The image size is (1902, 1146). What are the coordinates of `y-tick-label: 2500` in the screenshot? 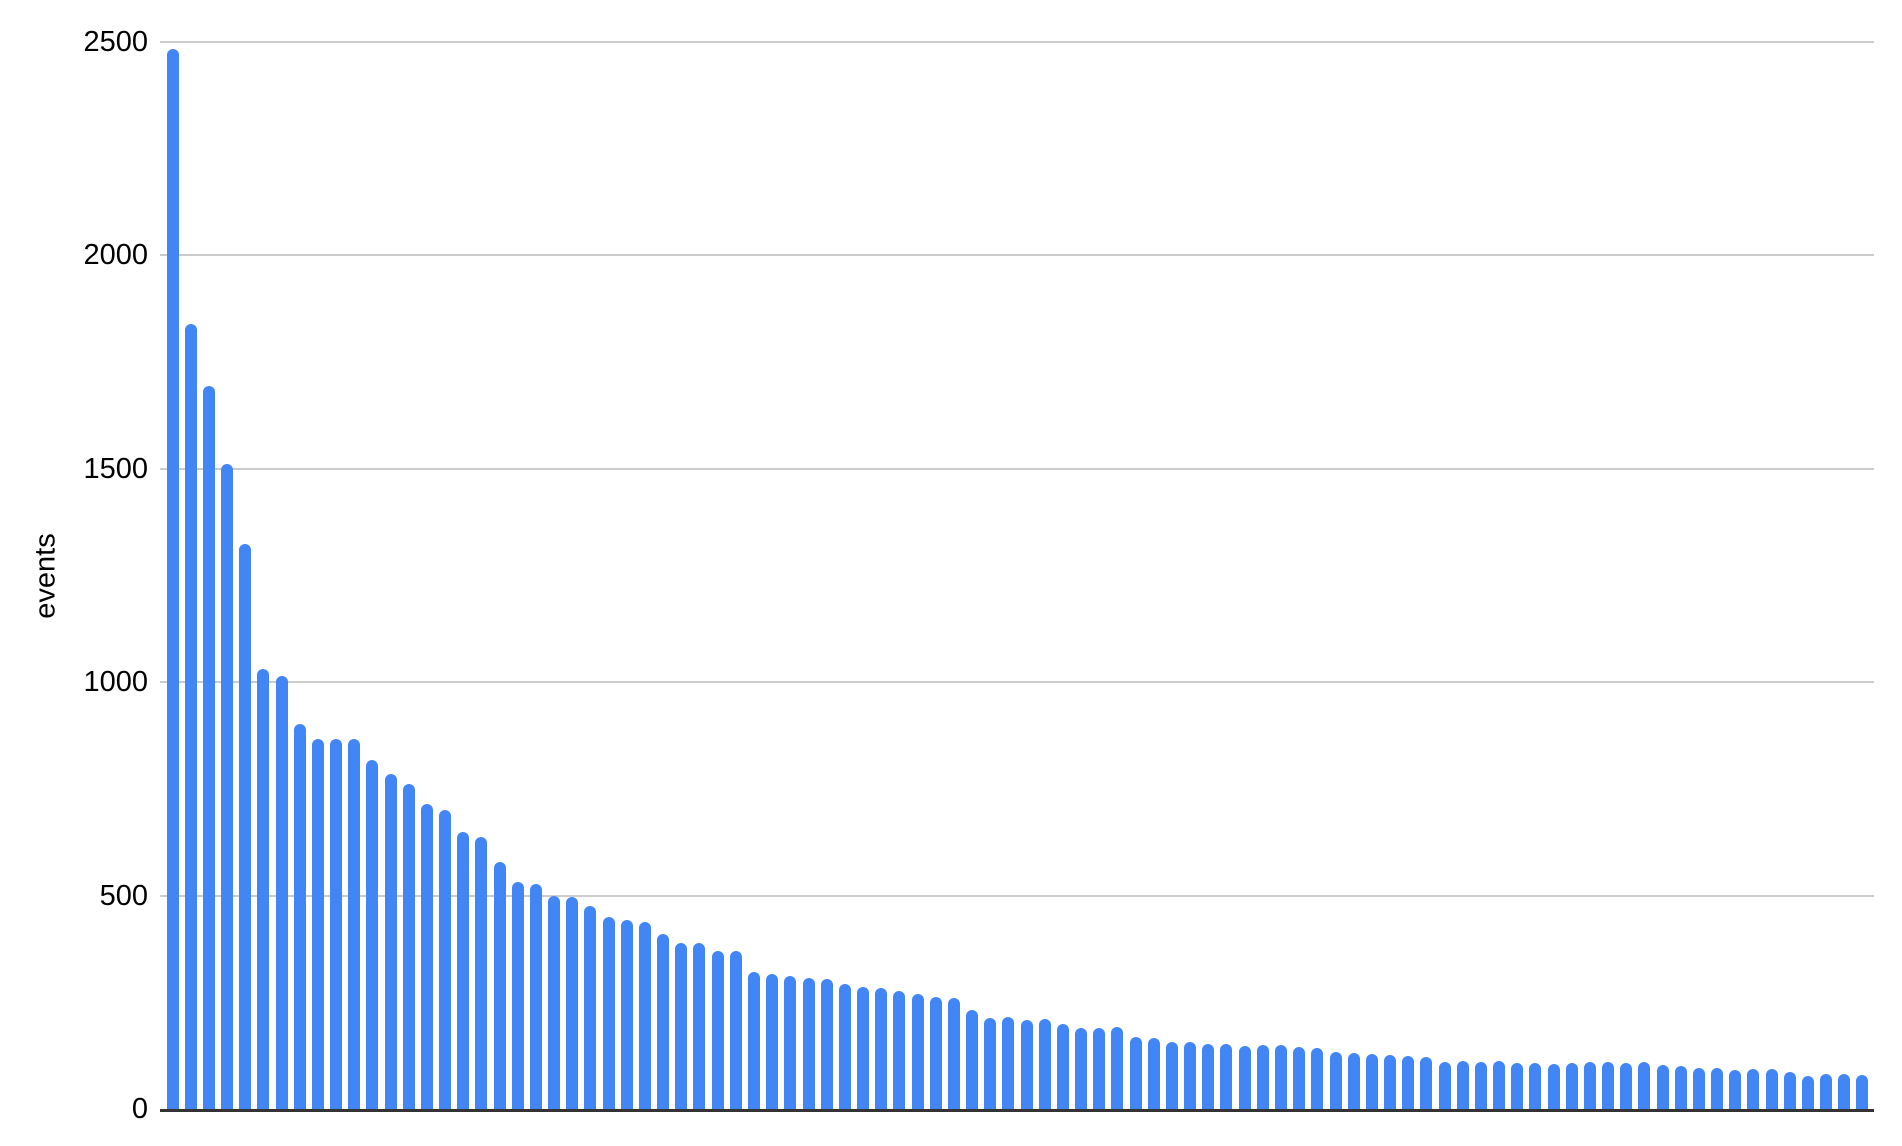 It's located at (115, 42).